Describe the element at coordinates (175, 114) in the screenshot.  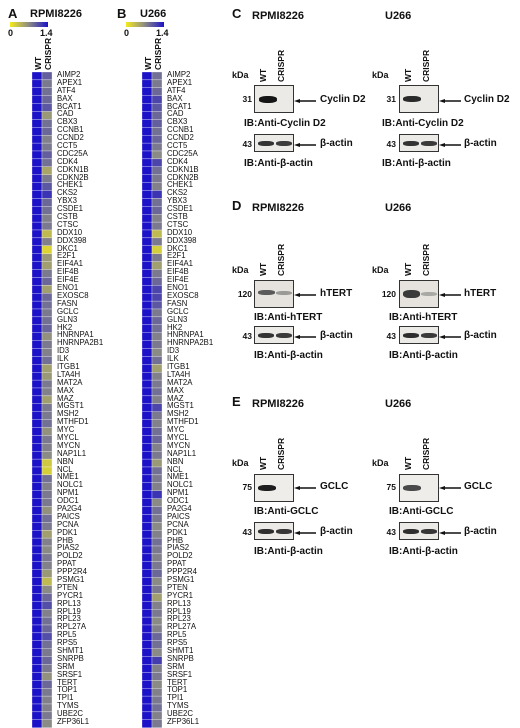
I see `gene-label: CAD` at that location.